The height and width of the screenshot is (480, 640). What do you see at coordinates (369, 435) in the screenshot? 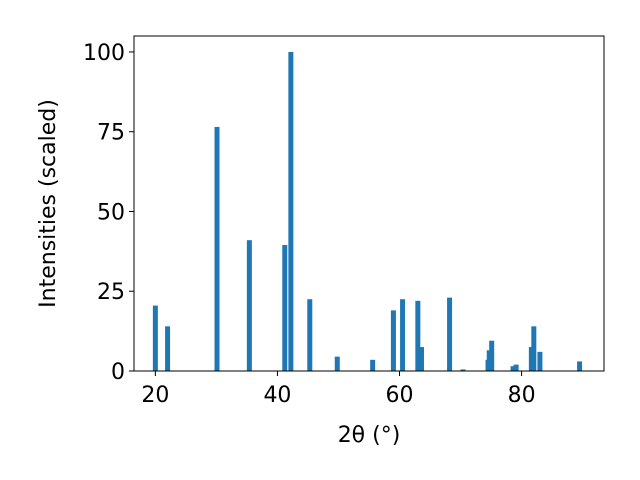
I see `x-axis-label: 2θ (°)` at bounding box center [369, 435].